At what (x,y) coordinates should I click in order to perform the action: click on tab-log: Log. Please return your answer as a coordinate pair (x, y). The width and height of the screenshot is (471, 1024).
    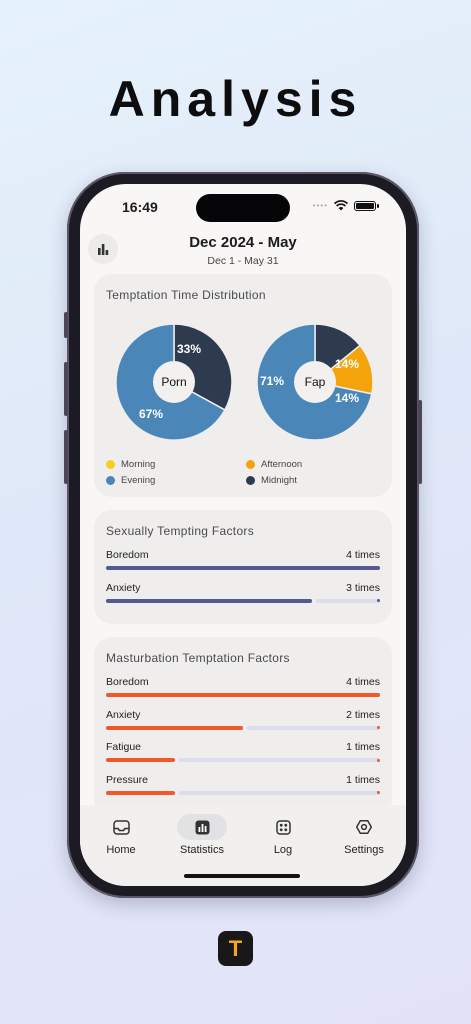
    Looking at the image, I should click on (283, 835).